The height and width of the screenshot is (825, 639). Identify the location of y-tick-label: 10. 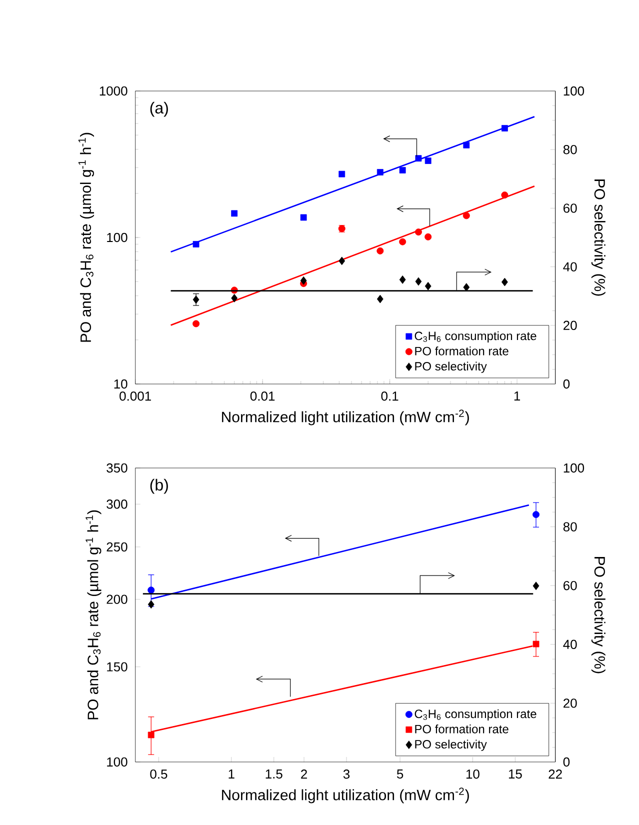
(121, 384).